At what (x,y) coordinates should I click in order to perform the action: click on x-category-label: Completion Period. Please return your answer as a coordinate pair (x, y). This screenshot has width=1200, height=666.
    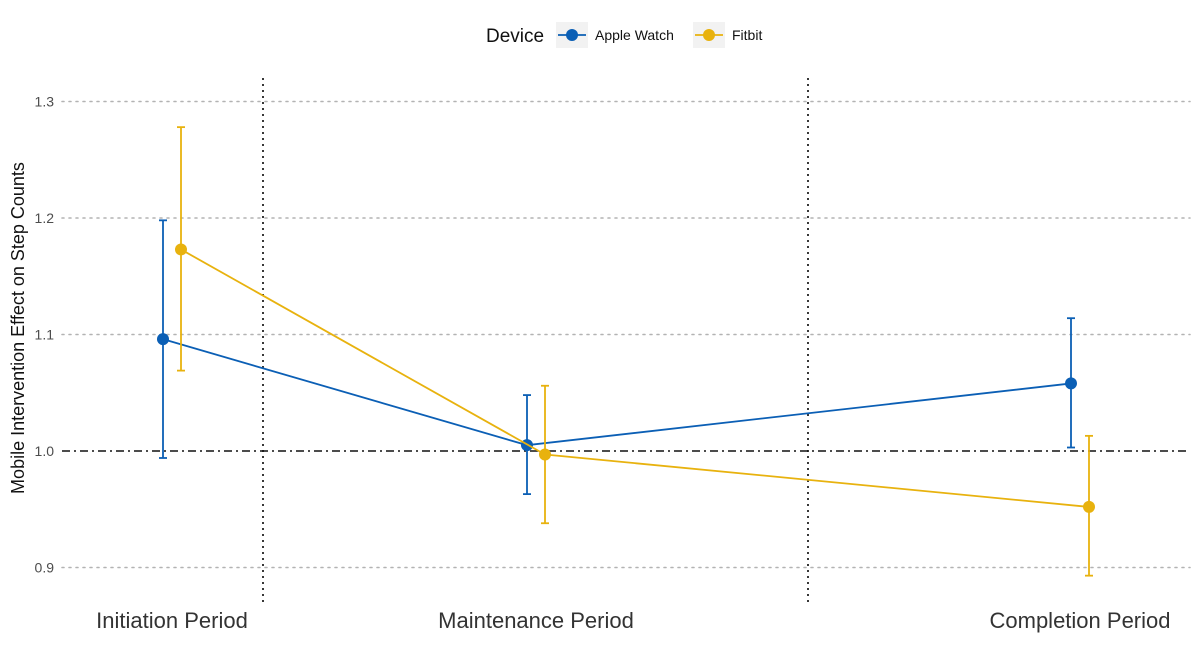
    Looking at the image, I should click on (1080, 620).